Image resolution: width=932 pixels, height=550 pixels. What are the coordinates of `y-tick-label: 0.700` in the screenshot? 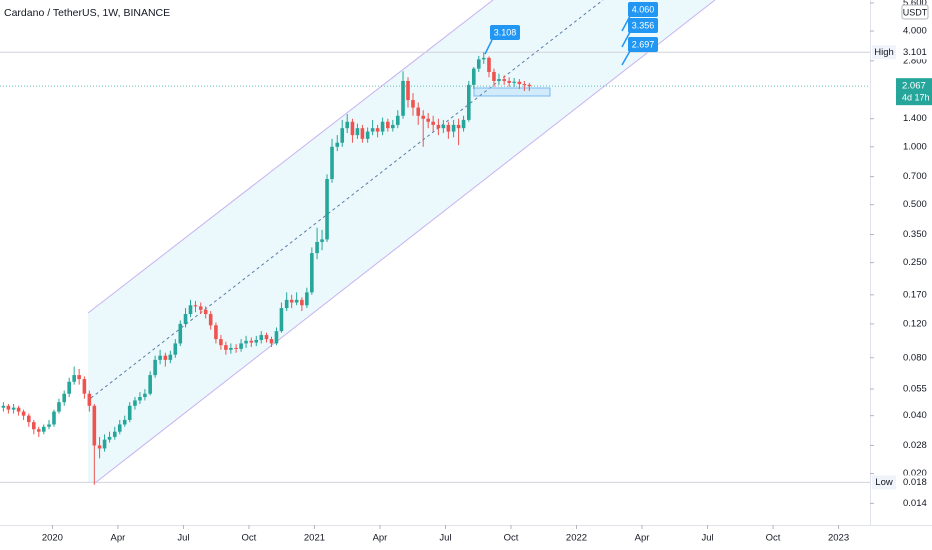 It's located at (915, 176).